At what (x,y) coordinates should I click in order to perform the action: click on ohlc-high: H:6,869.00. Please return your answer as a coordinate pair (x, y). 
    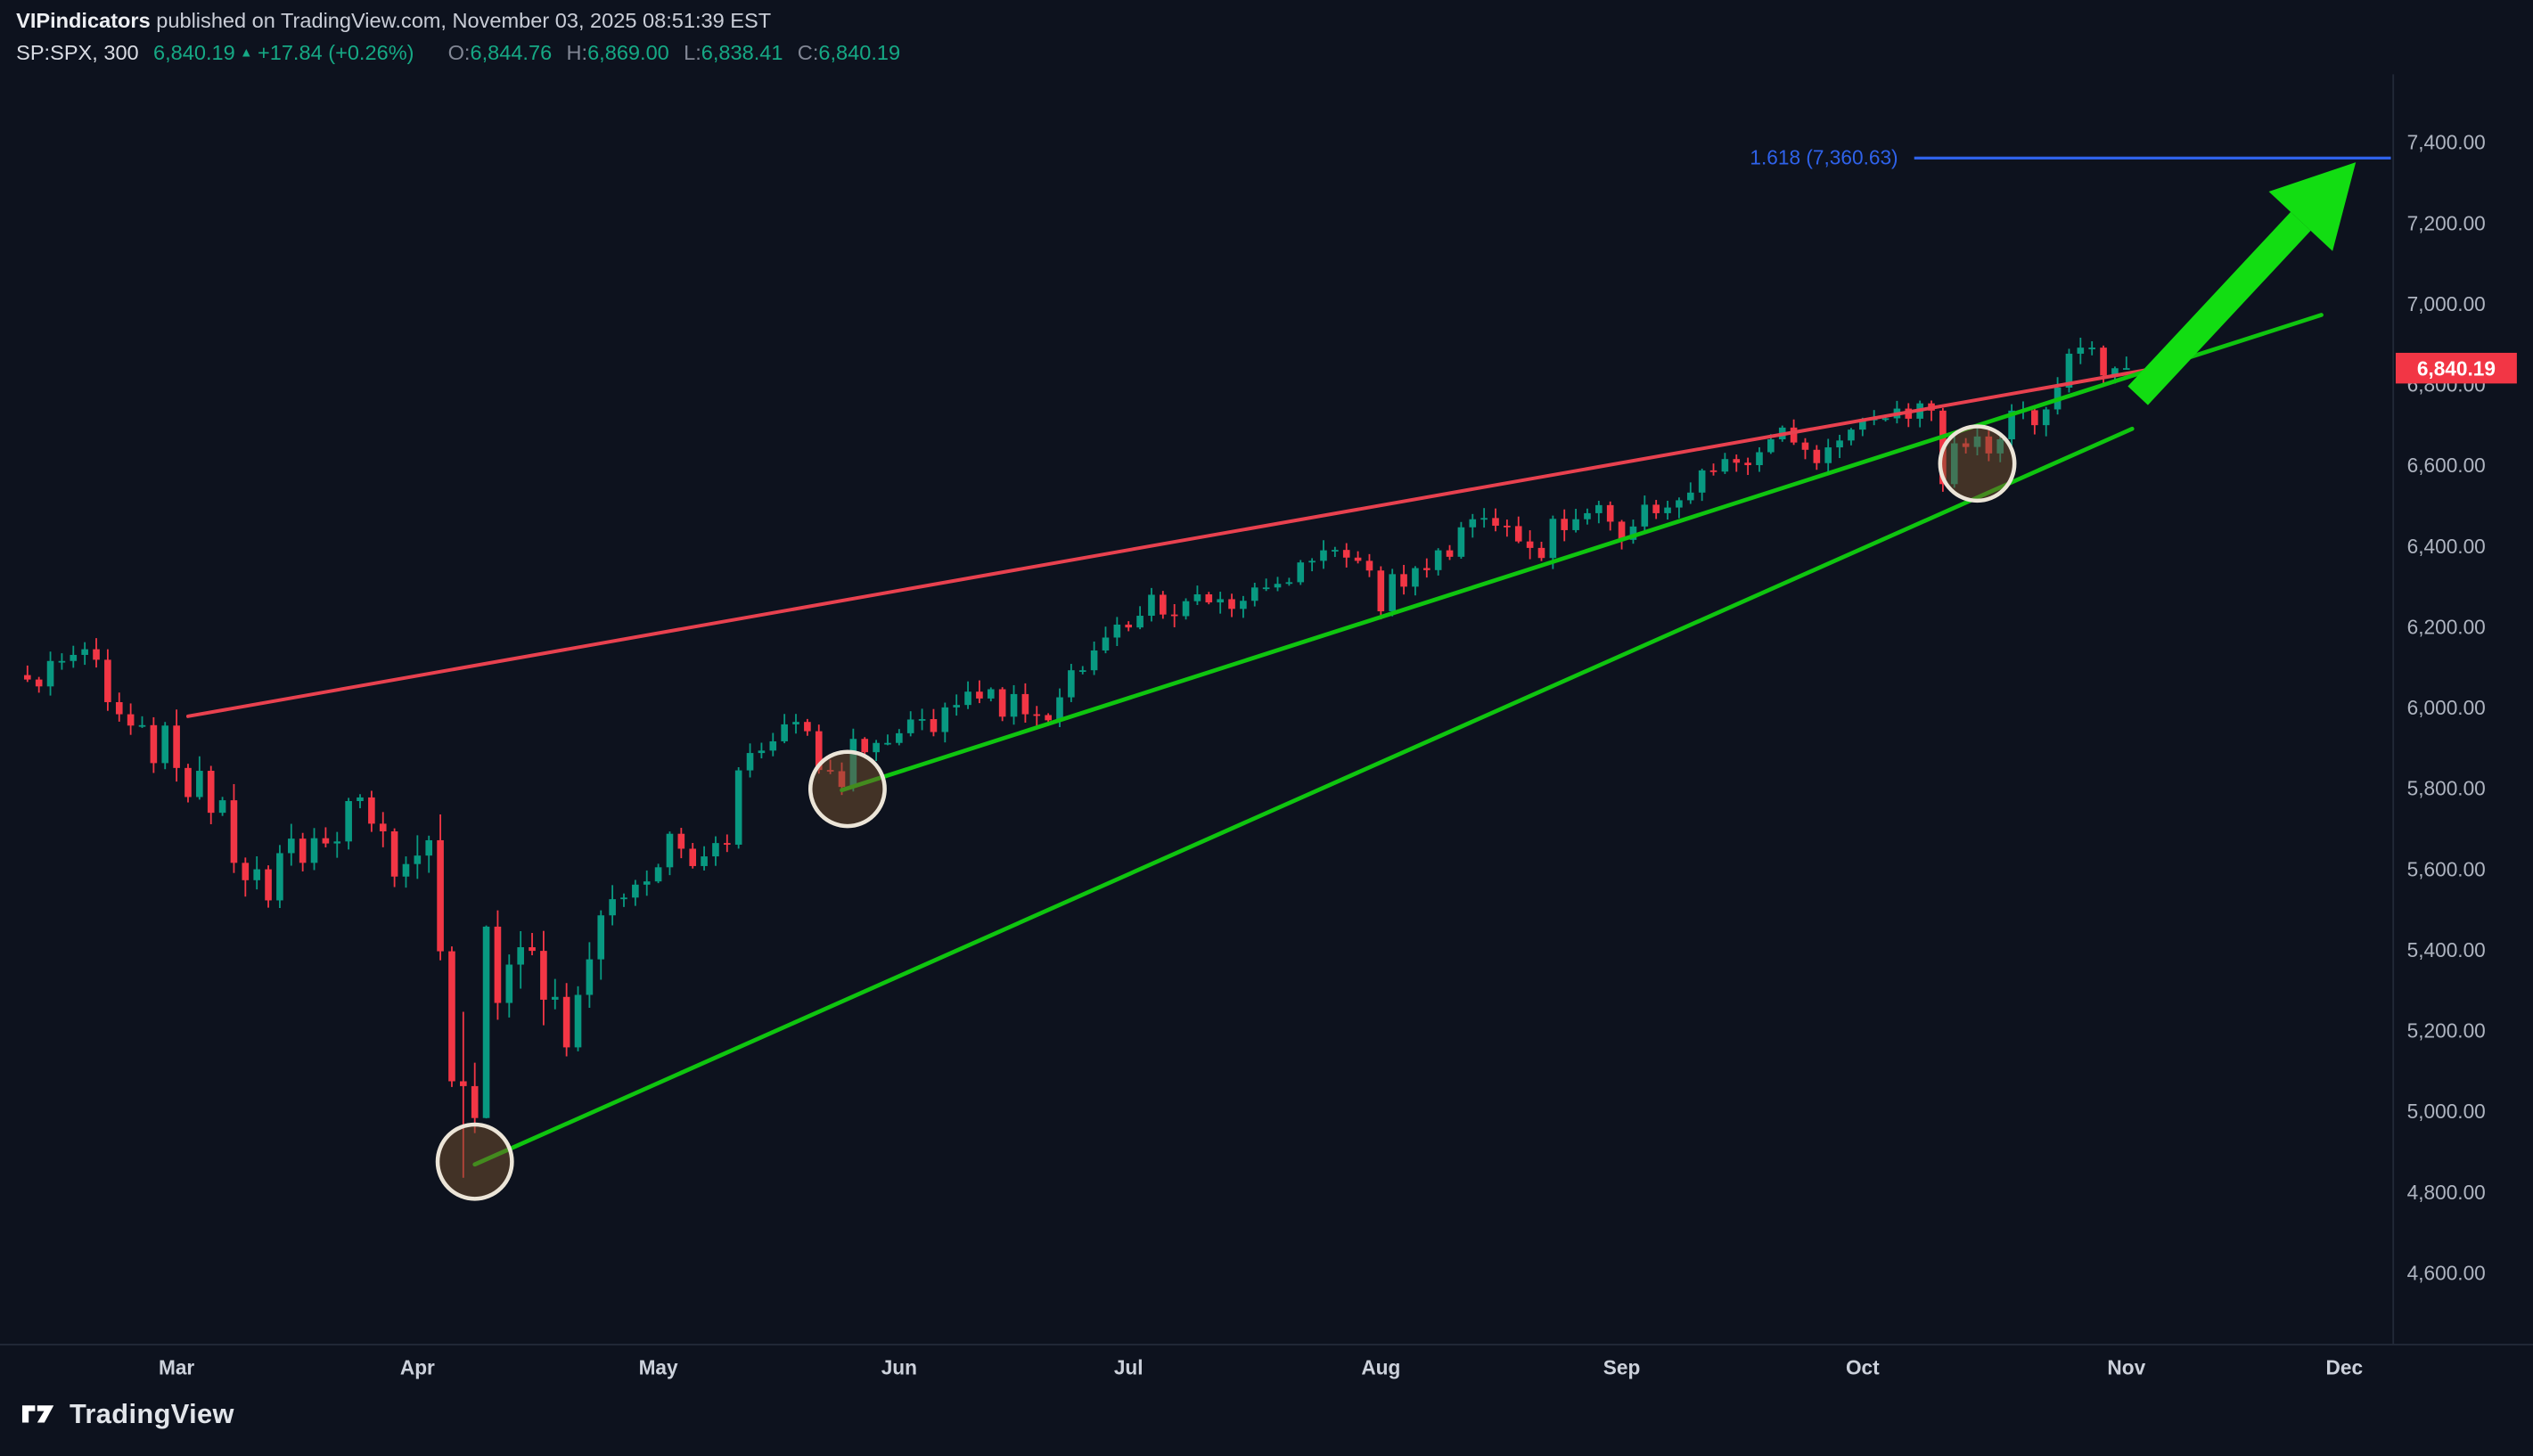
    Looking at the image, I should click on (618, 52).